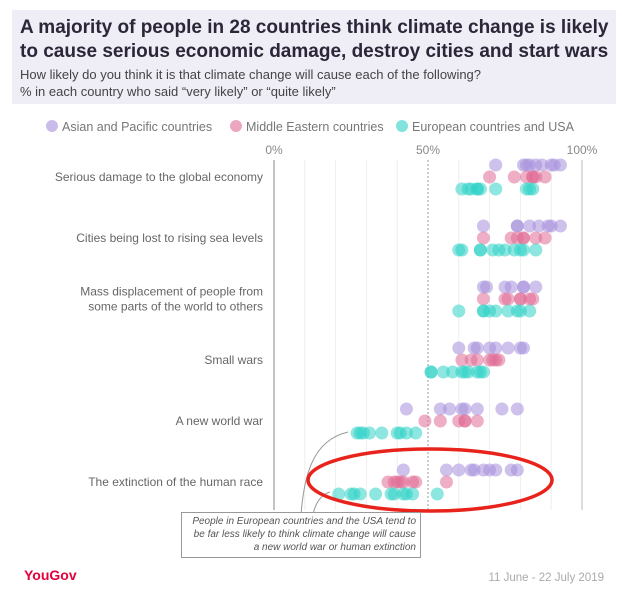 The image size is (622, 596). Describe the element at coordinates (430, 480) in the screenshot. I see `highlight-ellipse` at that location.